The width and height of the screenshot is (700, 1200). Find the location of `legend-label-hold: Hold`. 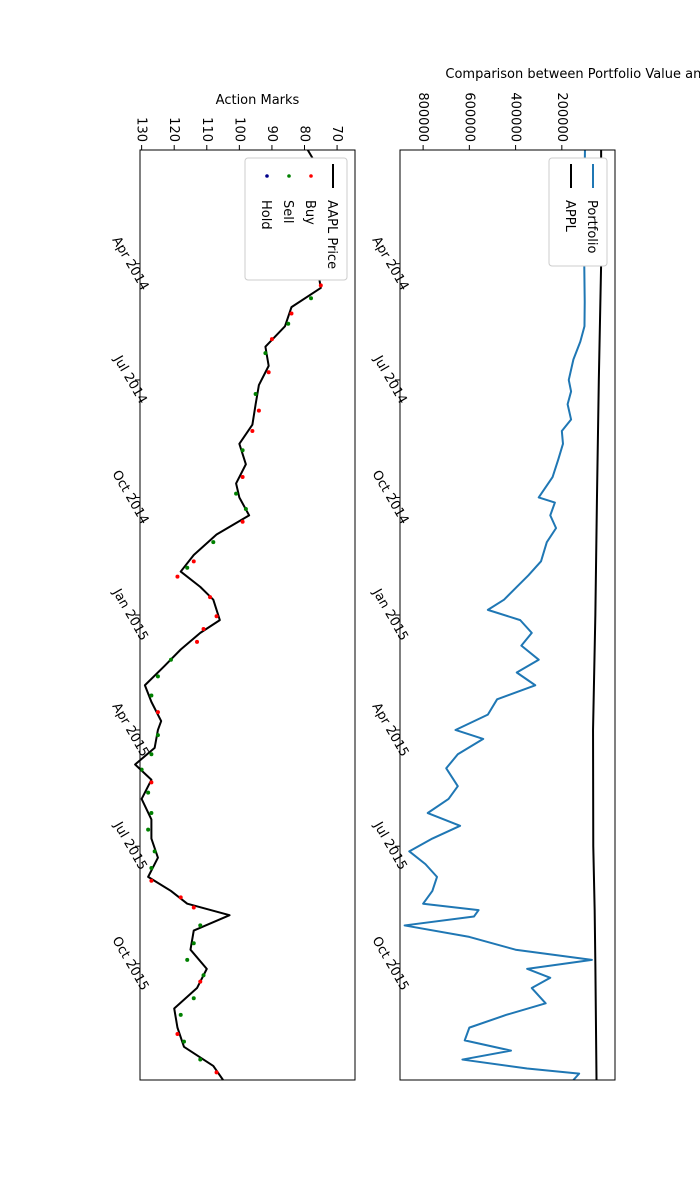

legend-label-hold: Hold is located at coordinates (265, 215).